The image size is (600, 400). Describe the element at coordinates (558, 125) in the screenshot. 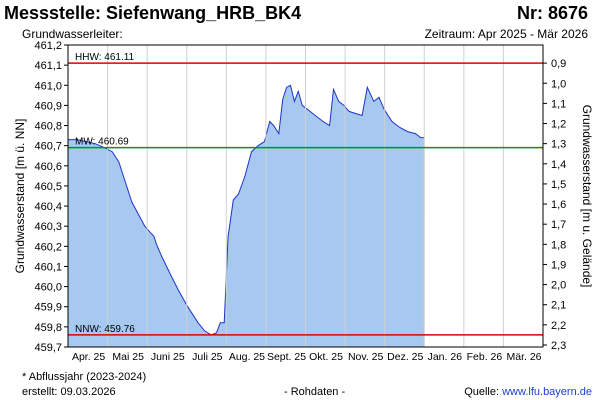

I see `y-tick-label-right: 1,2` at that location.